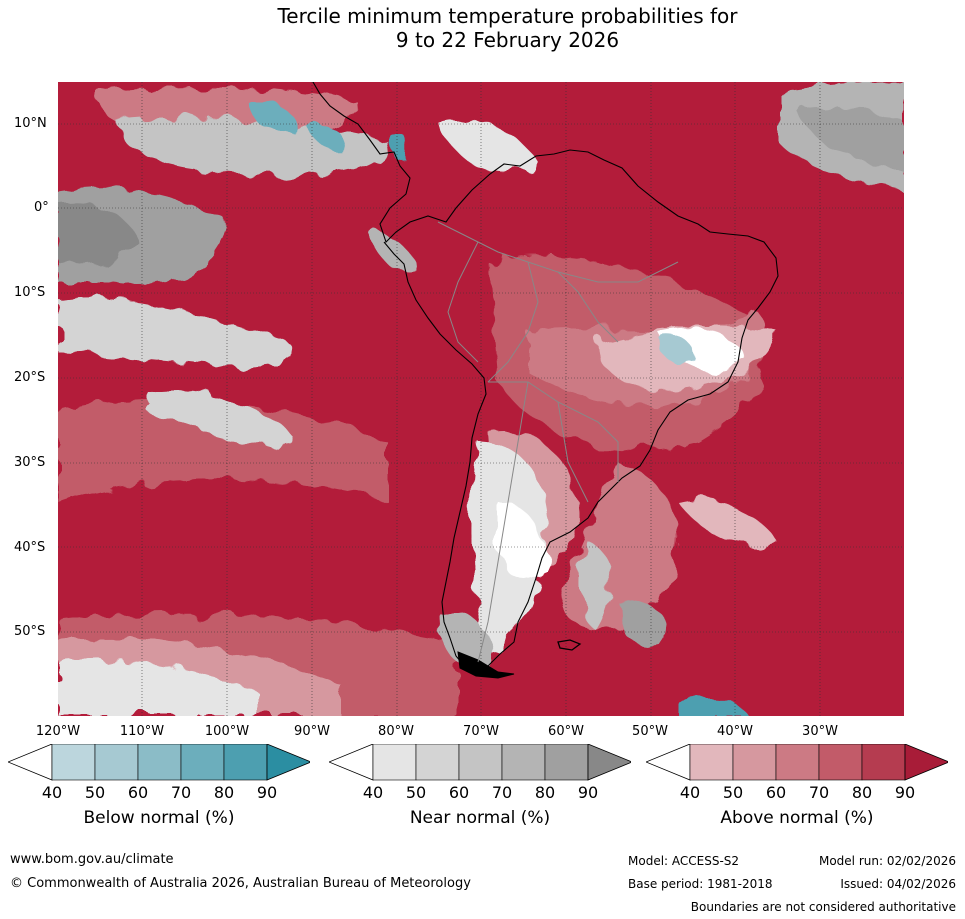 This screenshot has height=919, width=965. Describe the element at coordinates (650, 731) in the screenshot. I see `lon-label: 50°W` at that location.